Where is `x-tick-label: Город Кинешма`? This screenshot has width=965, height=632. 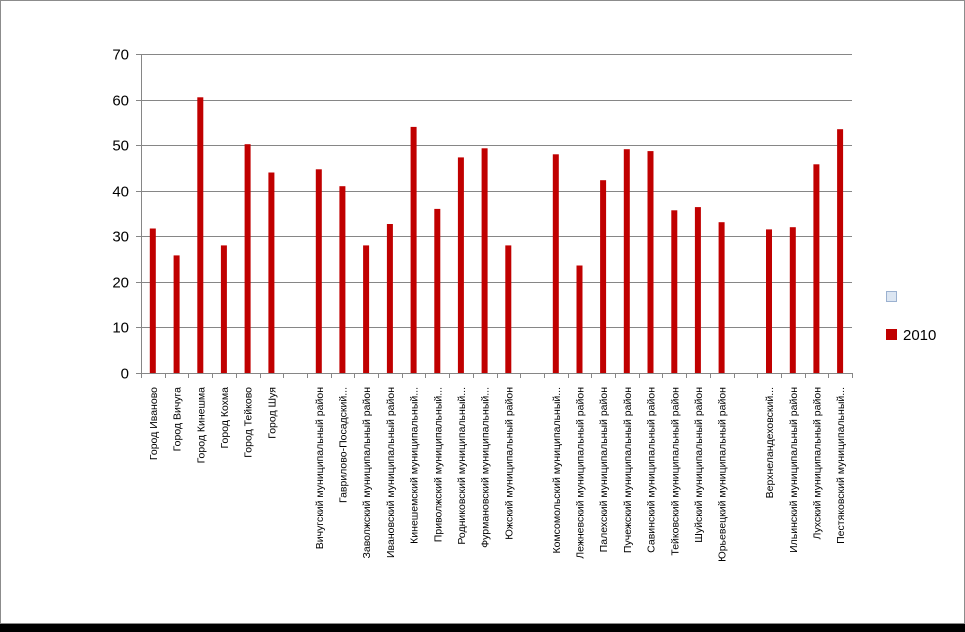 x-tick-label: Город Кинешма is located at coordinates (201, 425).